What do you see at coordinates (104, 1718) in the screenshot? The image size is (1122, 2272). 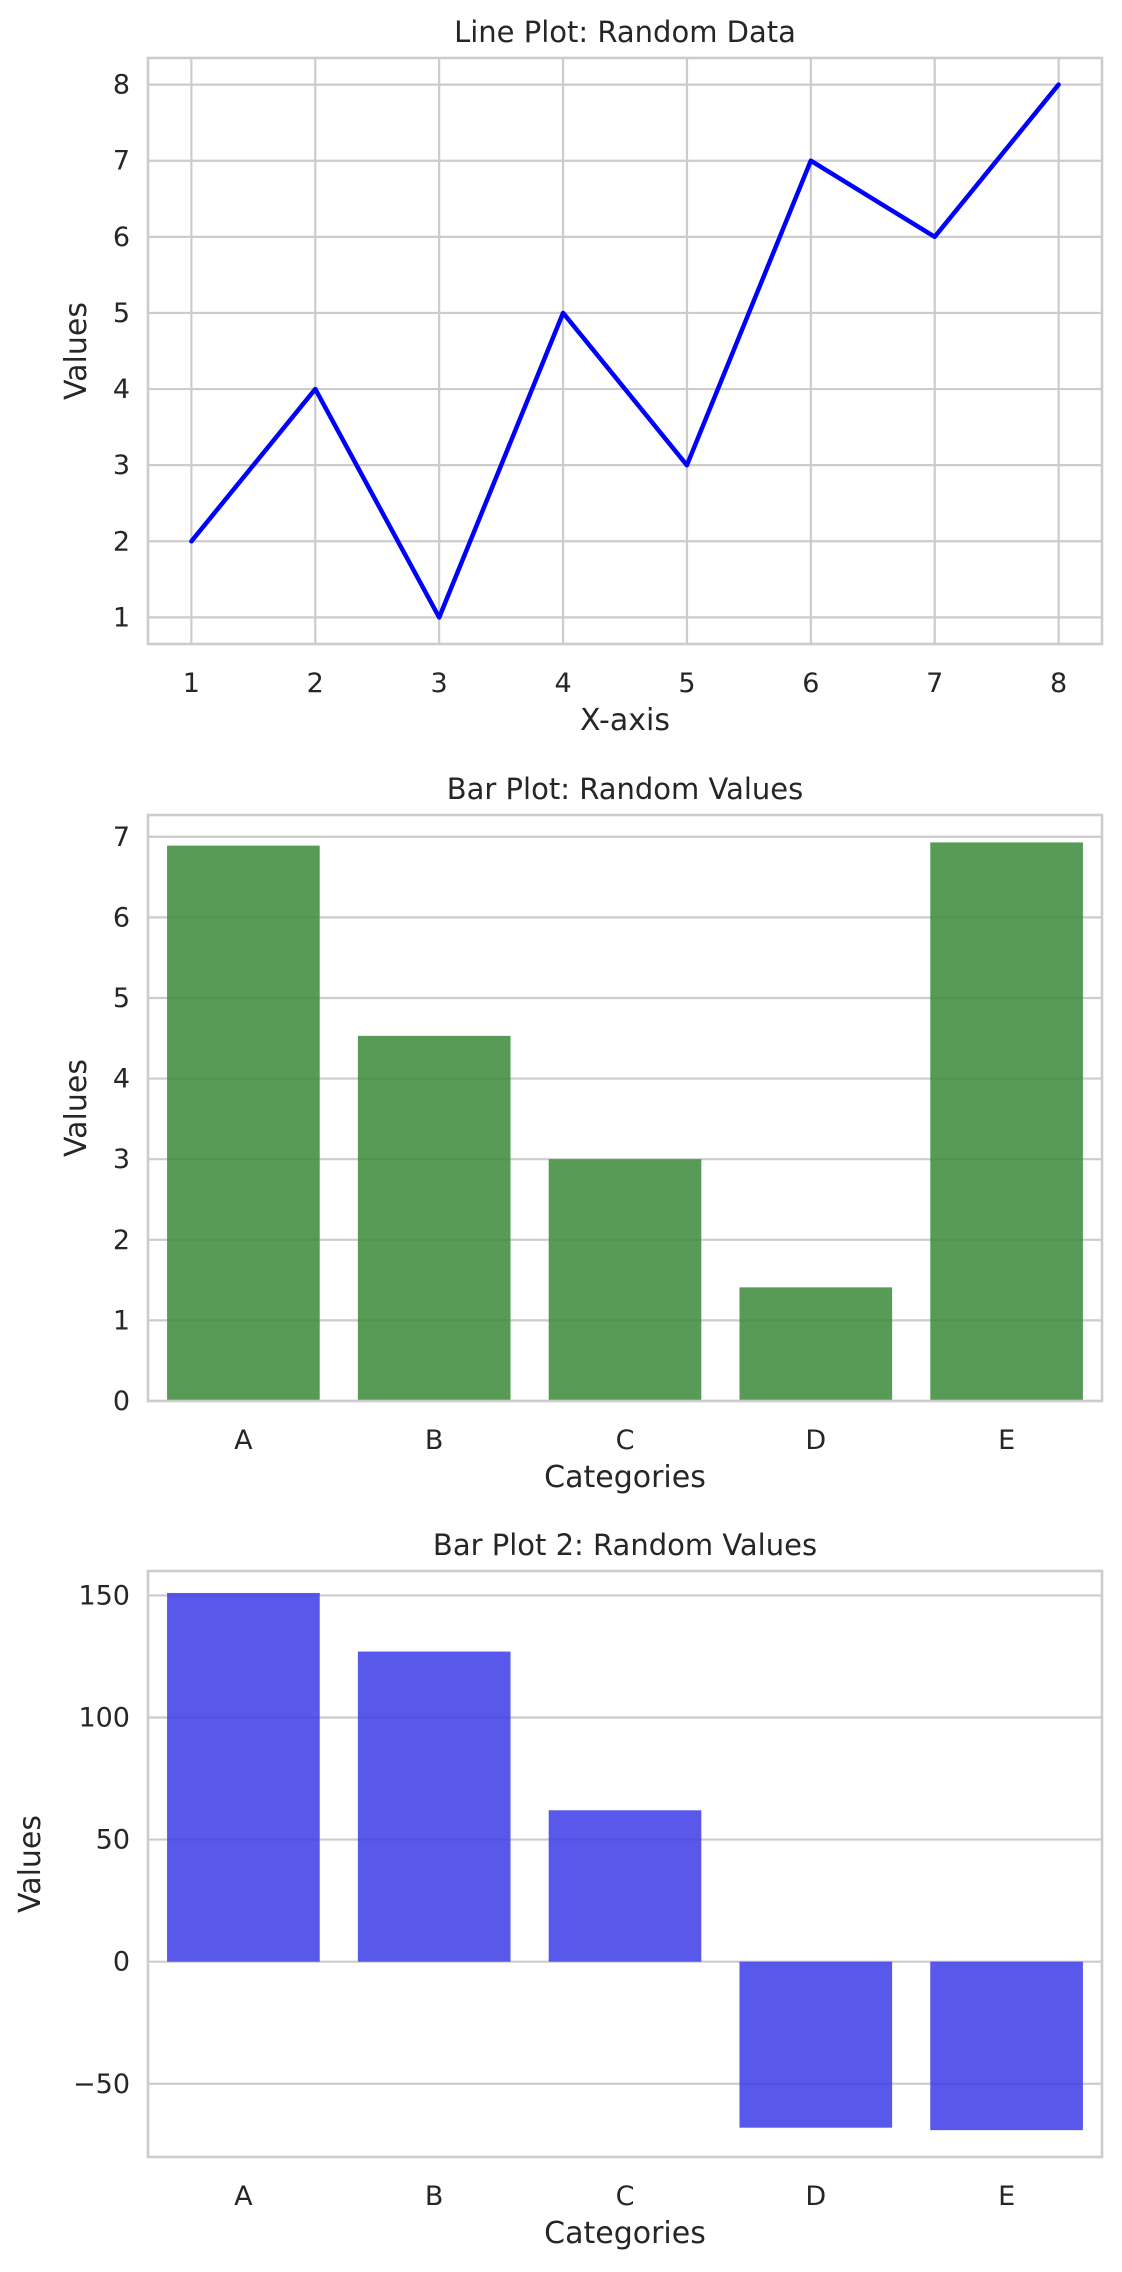 I see `y-tick-label: 100` at bounding box center [104, 1718].